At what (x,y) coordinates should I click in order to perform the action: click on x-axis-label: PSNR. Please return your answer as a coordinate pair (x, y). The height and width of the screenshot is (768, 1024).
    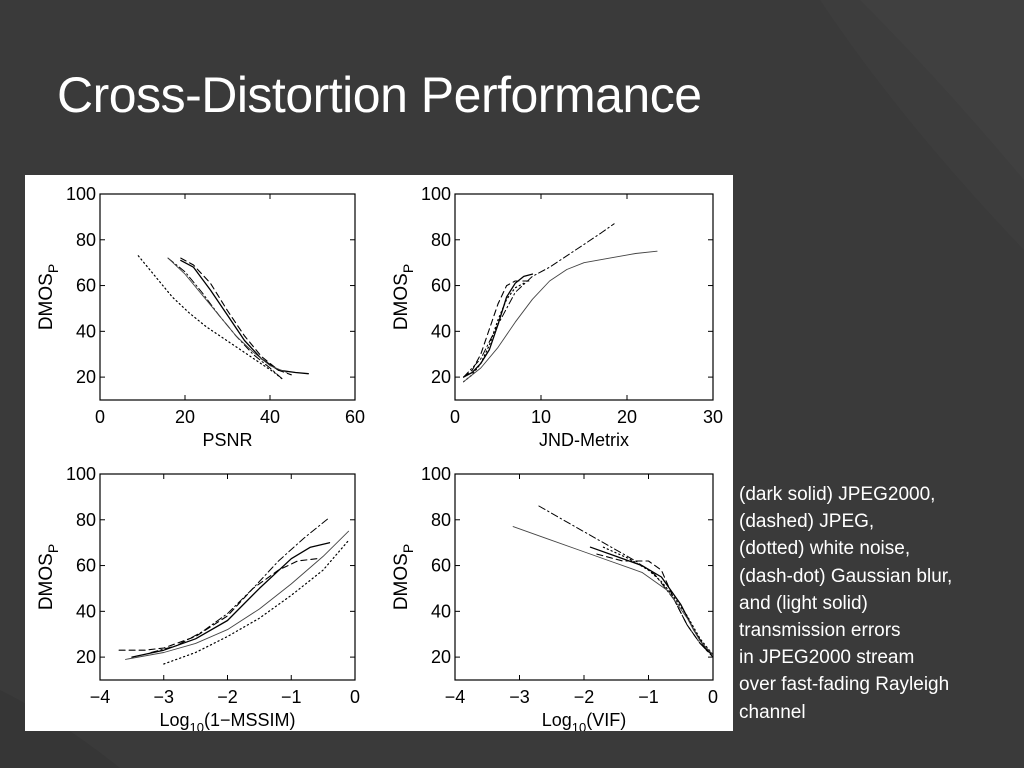
    Looking at the image, I should click on (227, 440).